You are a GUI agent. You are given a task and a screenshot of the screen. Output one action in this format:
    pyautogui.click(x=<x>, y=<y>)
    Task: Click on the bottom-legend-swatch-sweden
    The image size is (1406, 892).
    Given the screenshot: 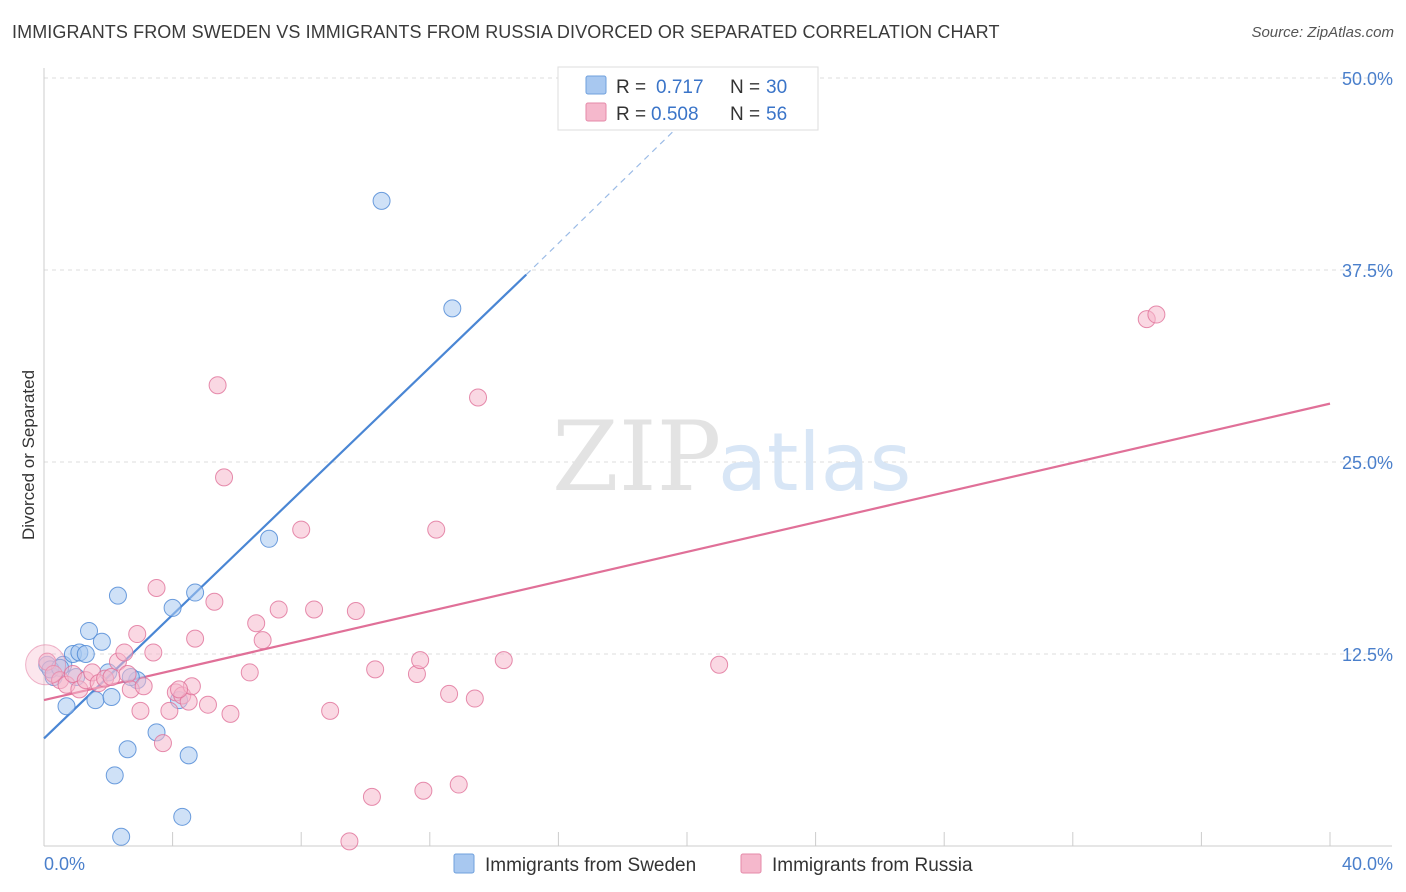 What is the action you would take?
    pyautogui.click(x=464, y=863)
    